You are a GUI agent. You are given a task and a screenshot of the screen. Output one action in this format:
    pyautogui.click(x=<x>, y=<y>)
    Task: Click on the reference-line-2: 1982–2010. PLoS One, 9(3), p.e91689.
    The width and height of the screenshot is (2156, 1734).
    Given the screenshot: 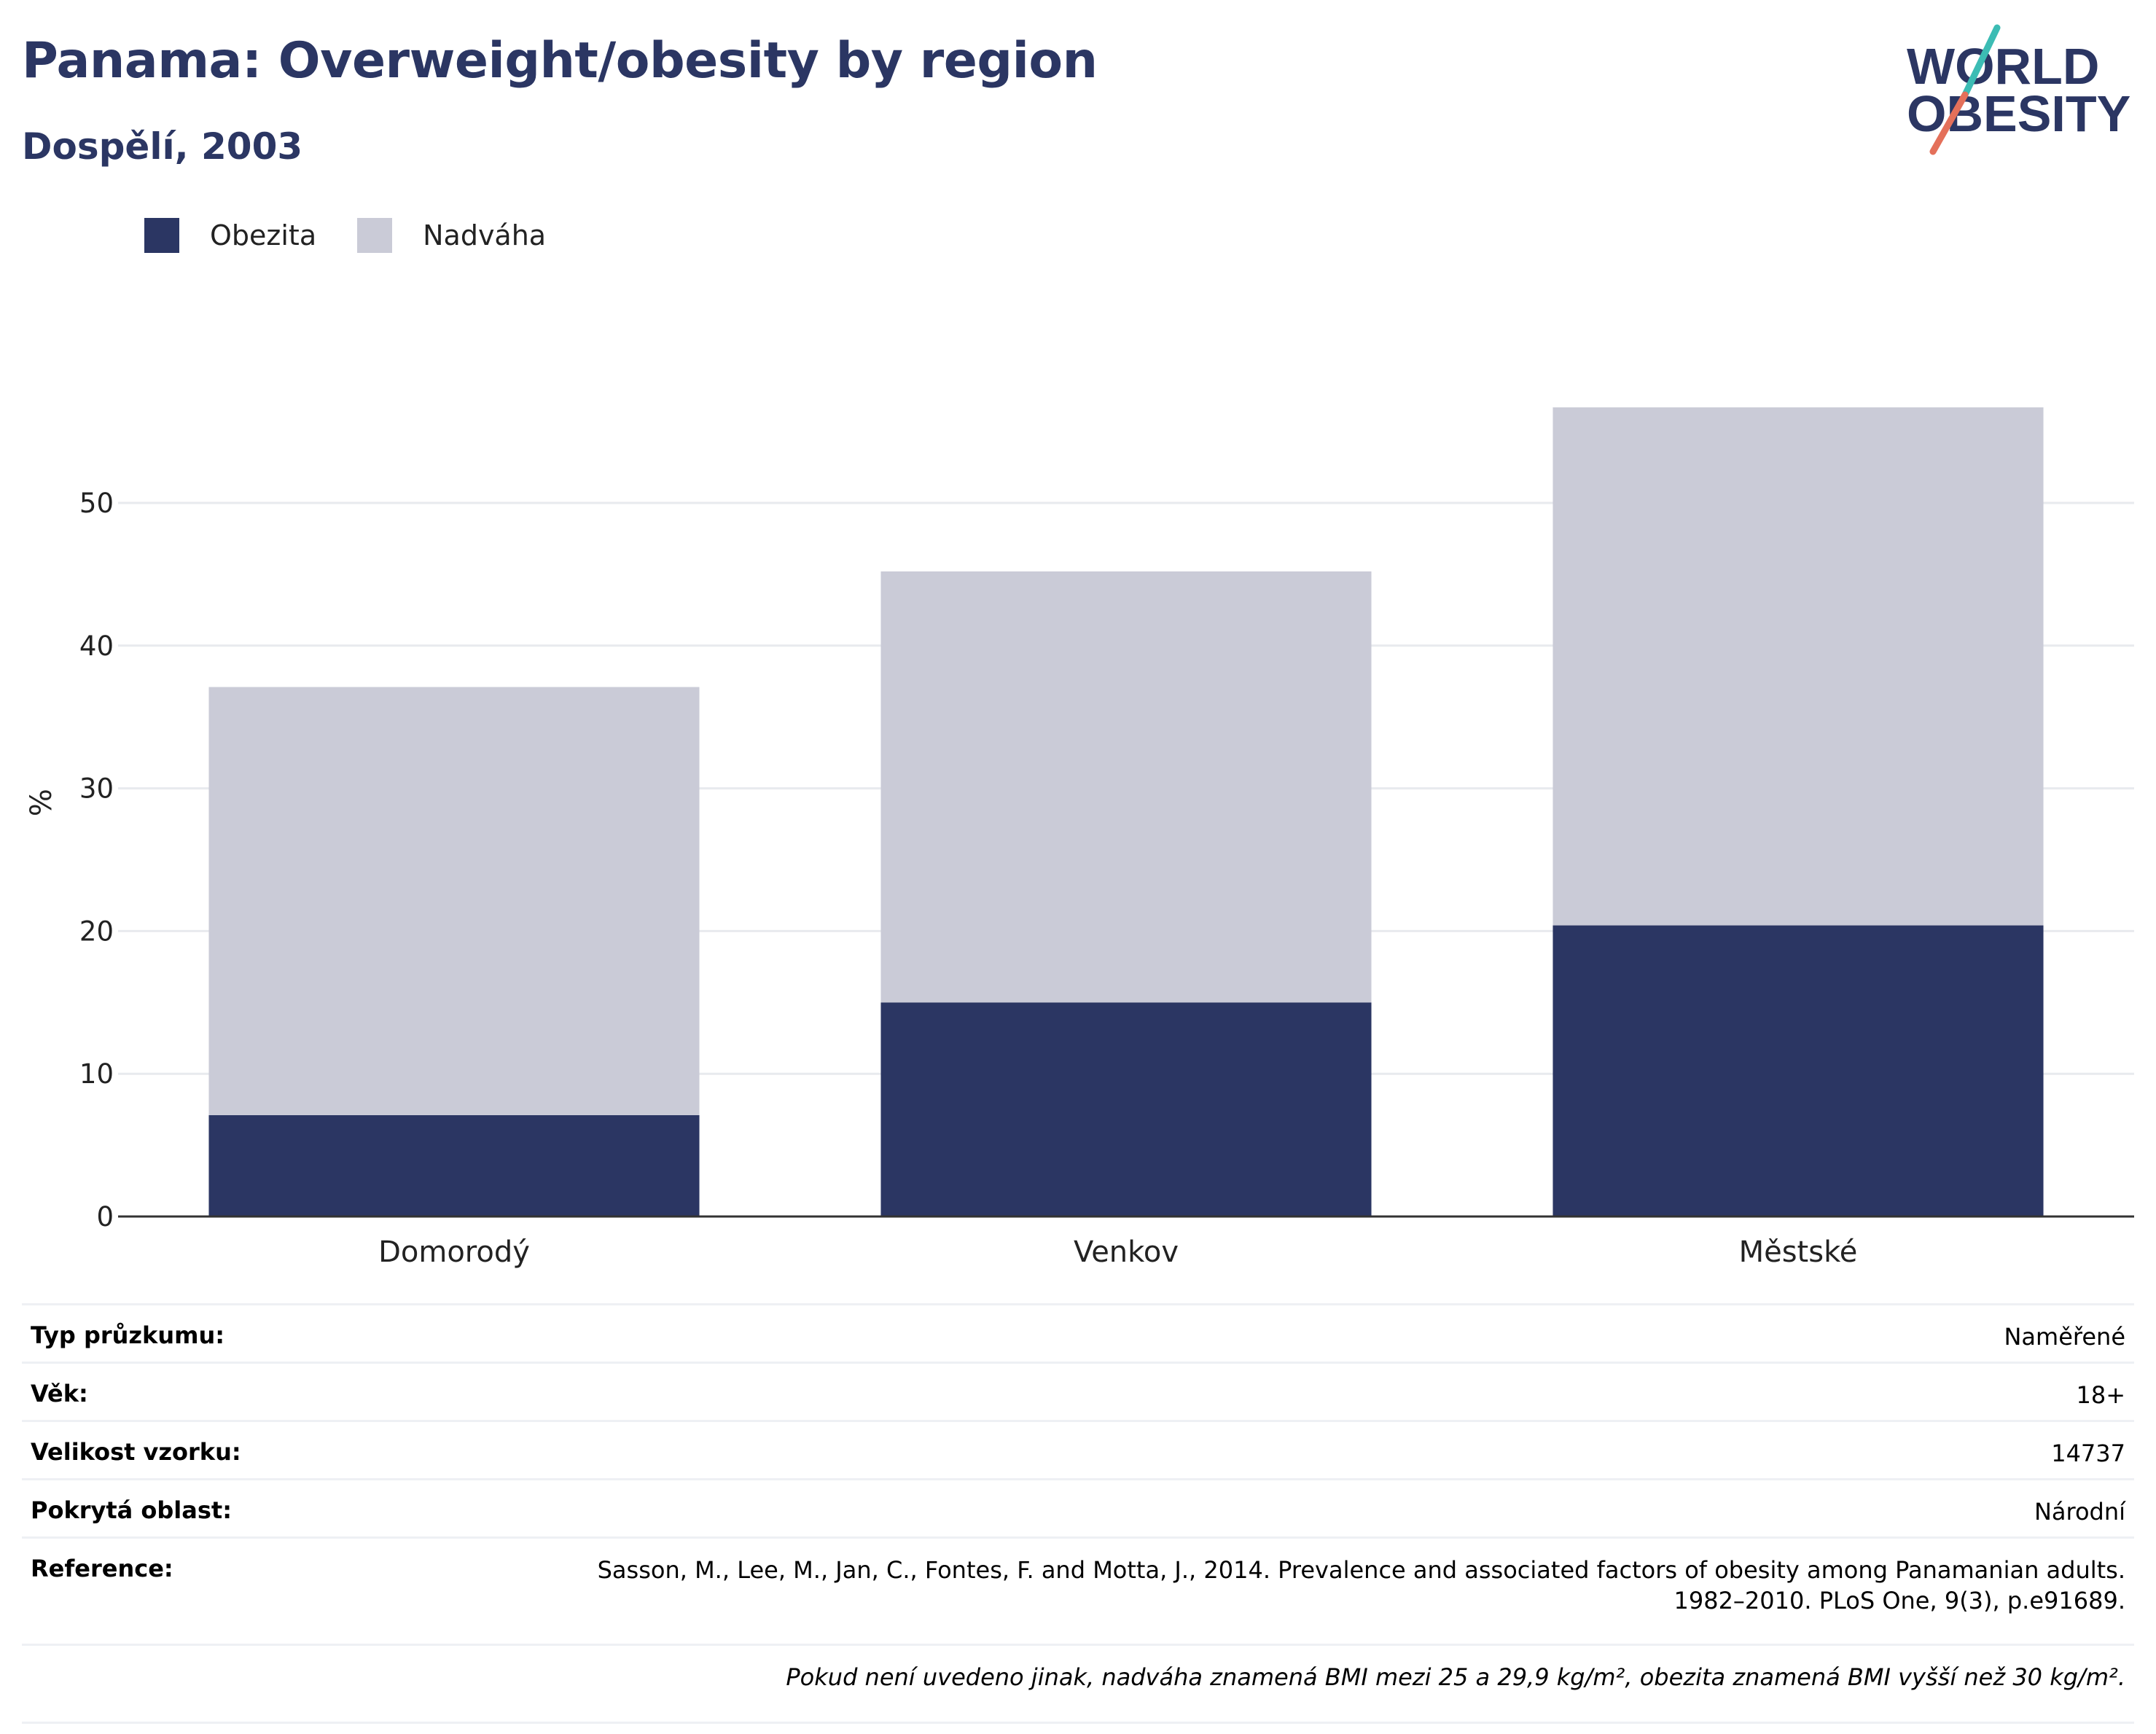 What is the action you would take?
    pyautogui.click(x=1899, y=1600)
    